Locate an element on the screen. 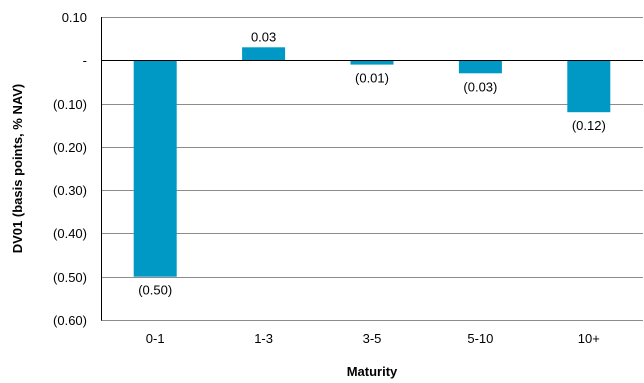 The width and height of the screenshot is (644, 383). x-tick-label: 0-1 is located at coordinates (155, 338).